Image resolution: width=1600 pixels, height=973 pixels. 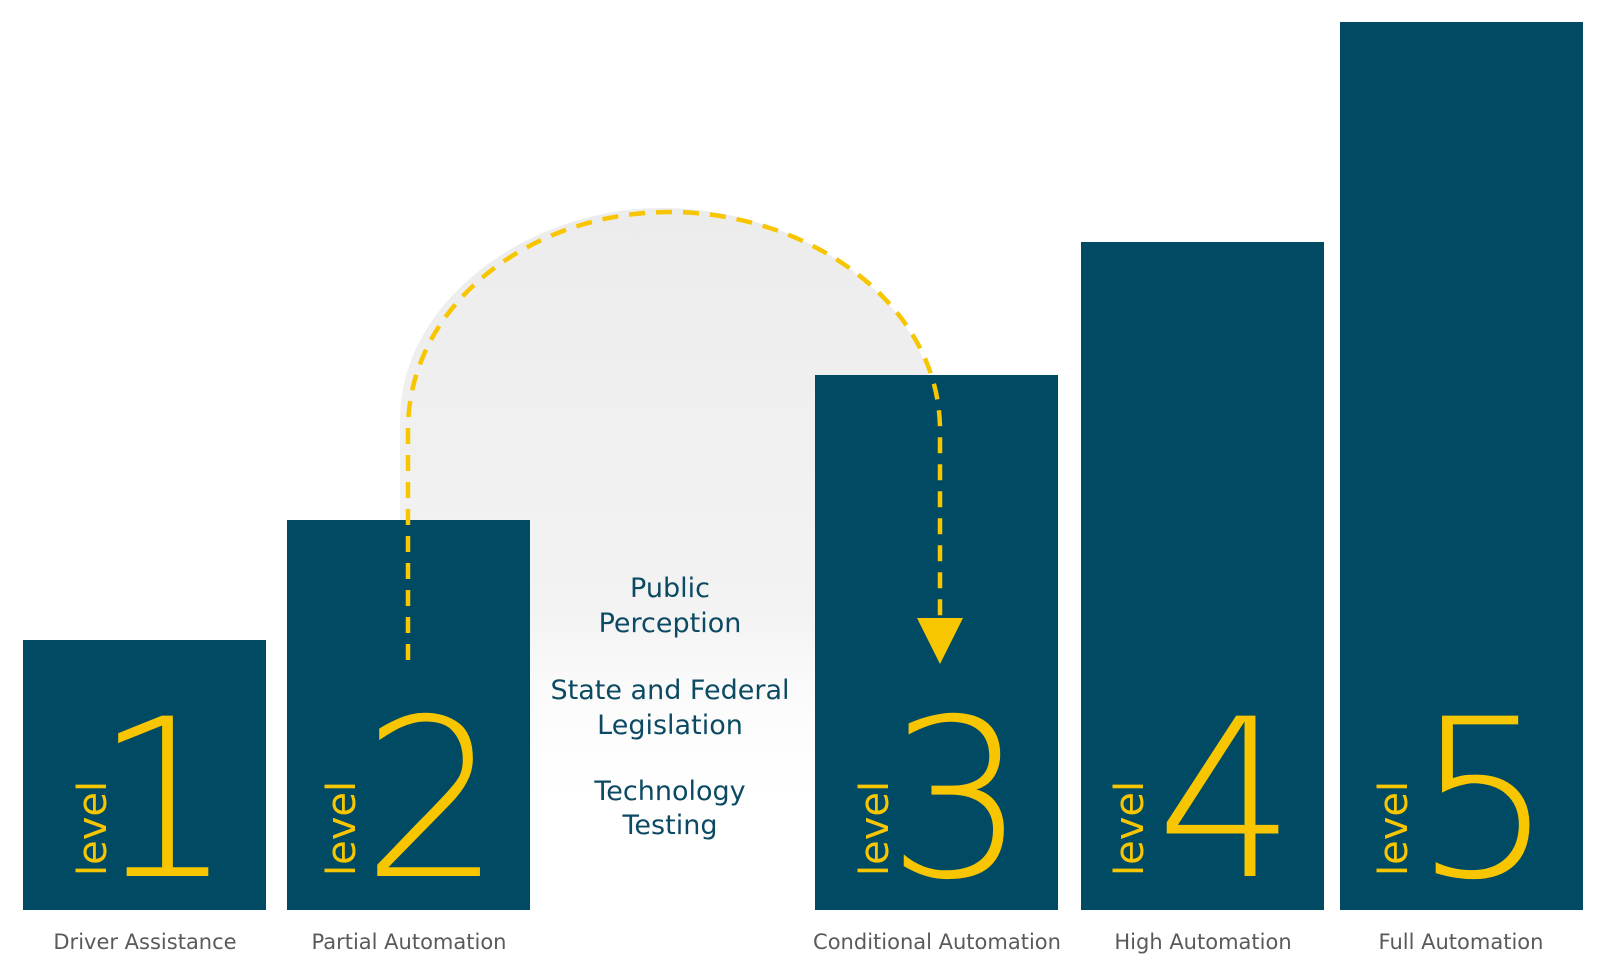 I want to click on factor-public-perception: Public Perception, so click(x=670, y=606).